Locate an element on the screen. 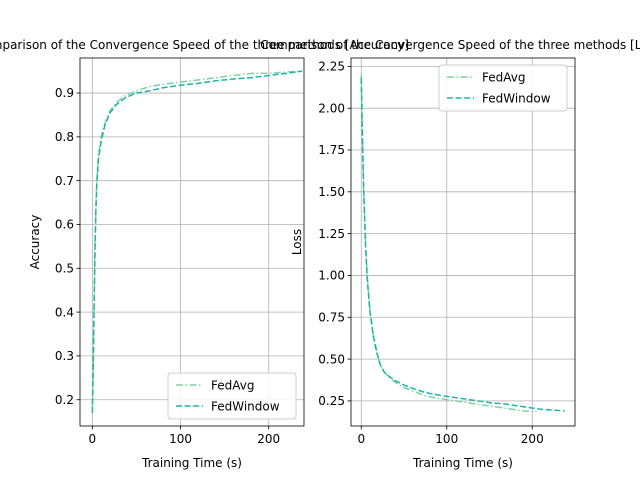  y-tick-label: 1.50 is located at coordinates (331, 192).